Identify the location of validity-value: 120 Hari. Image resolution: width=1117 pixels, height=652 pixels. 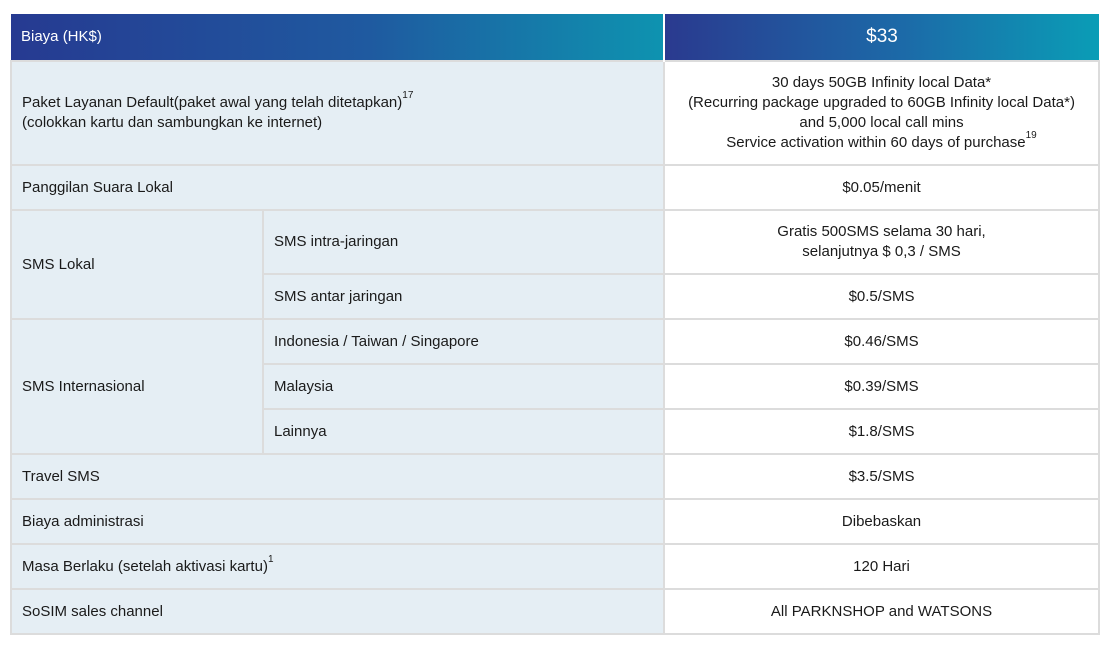
(882, 566).